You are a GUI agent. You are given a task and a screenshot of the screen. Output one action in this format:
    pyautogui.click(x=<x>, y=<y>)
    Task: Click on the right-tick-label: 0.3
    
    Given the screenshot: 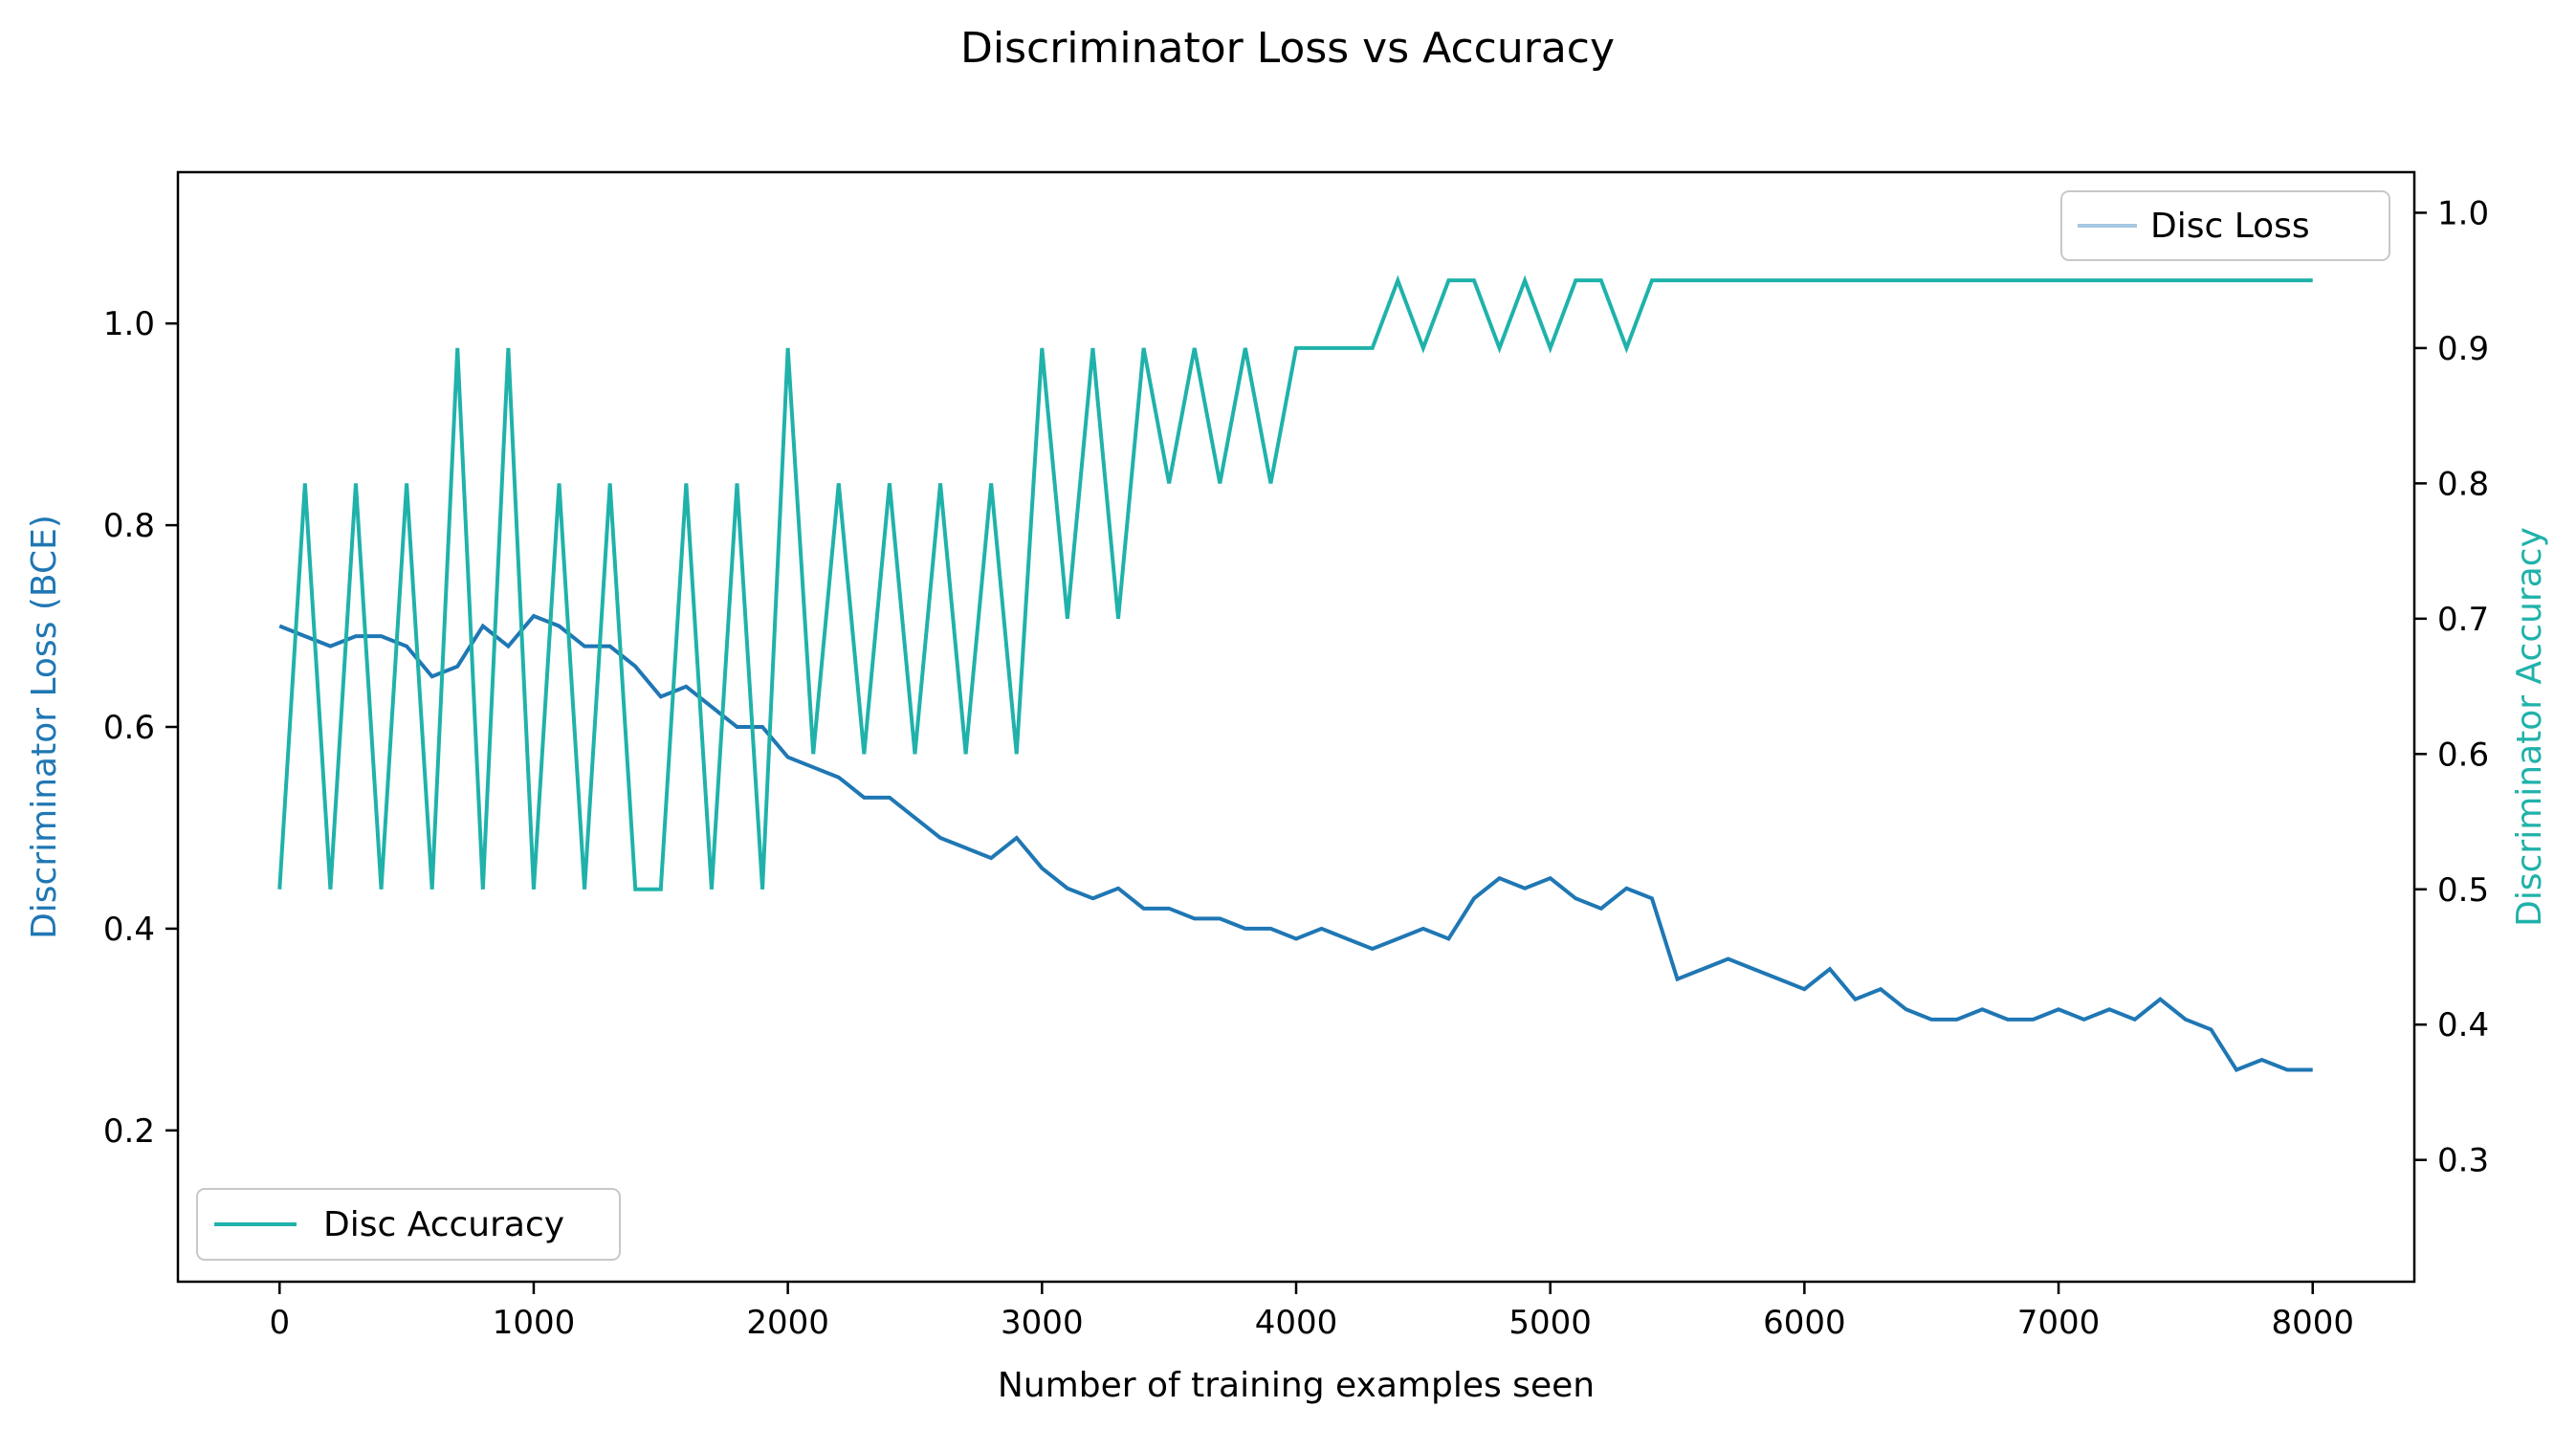 What is the action you would take?
    pyautogui.click(x=2463, y=1161)
    